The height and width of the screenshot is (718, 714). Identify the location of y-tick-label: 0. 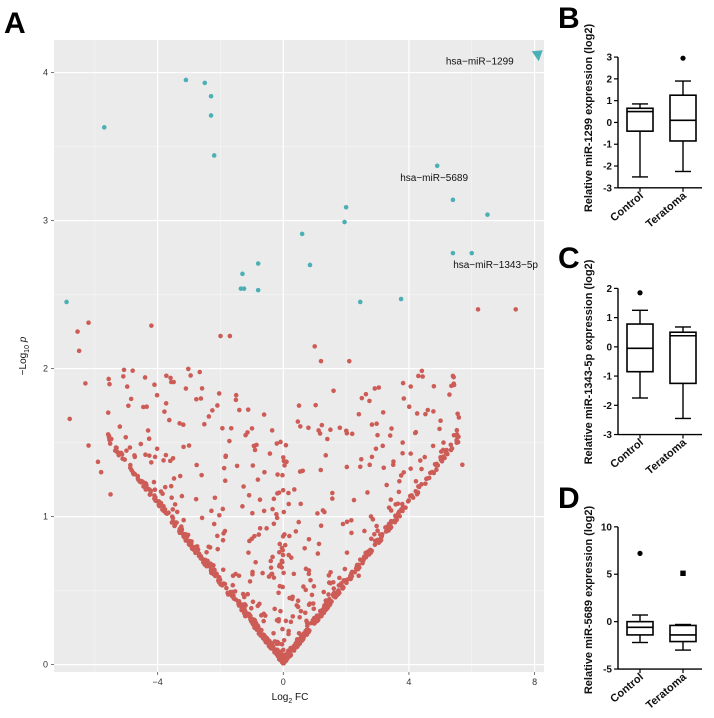
(609, 123).